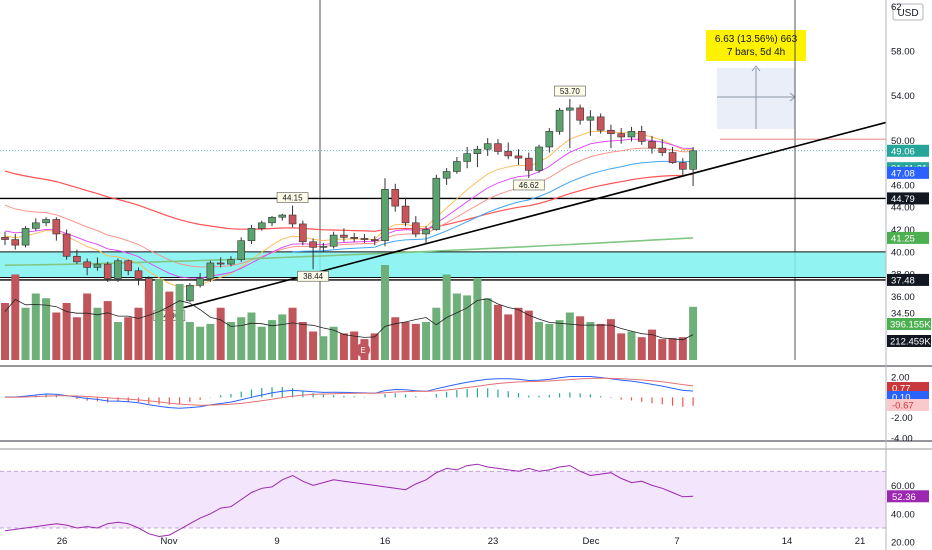  What do you see at coordinates (908, 496) in the screenshot?
I see `rsi-value-tag` at bounding box center [908, 496].